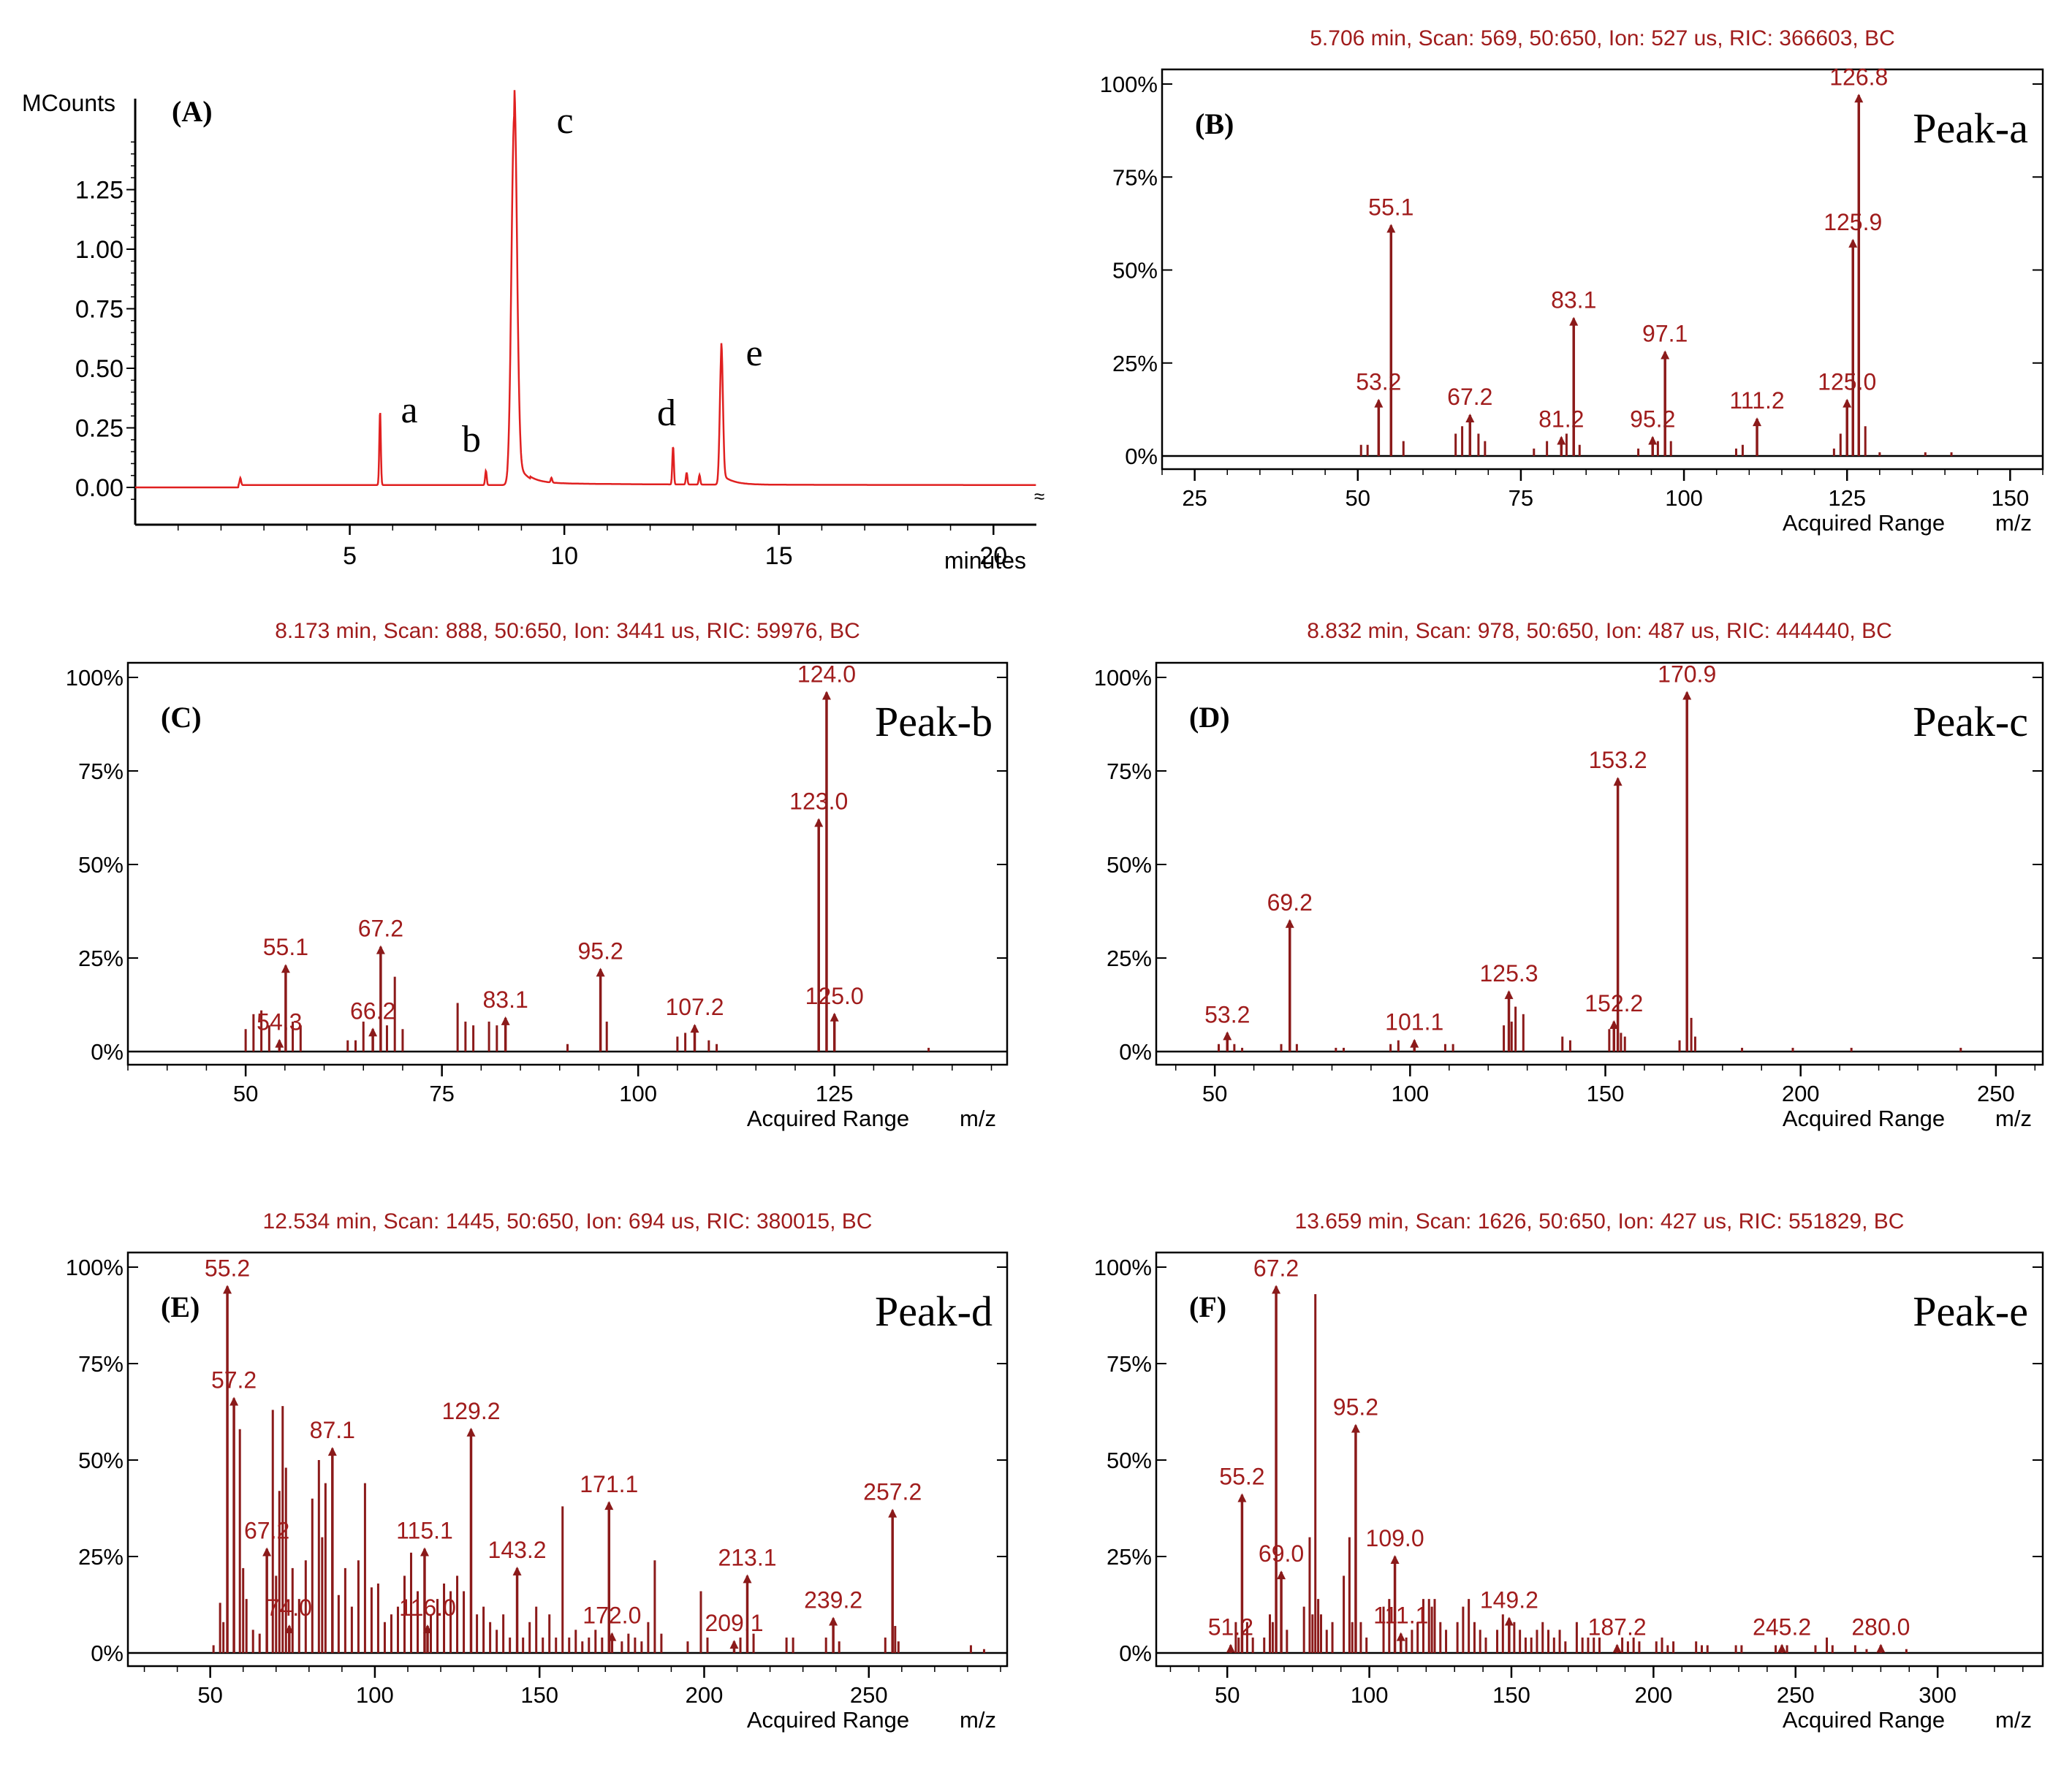 The height and width of the screenshot is (1775, 2072). What do you see at coordinates (1230, 1627) in the screenshot?
I see `peak-value-label: 51.2` at bounding box center [1230, 1627].